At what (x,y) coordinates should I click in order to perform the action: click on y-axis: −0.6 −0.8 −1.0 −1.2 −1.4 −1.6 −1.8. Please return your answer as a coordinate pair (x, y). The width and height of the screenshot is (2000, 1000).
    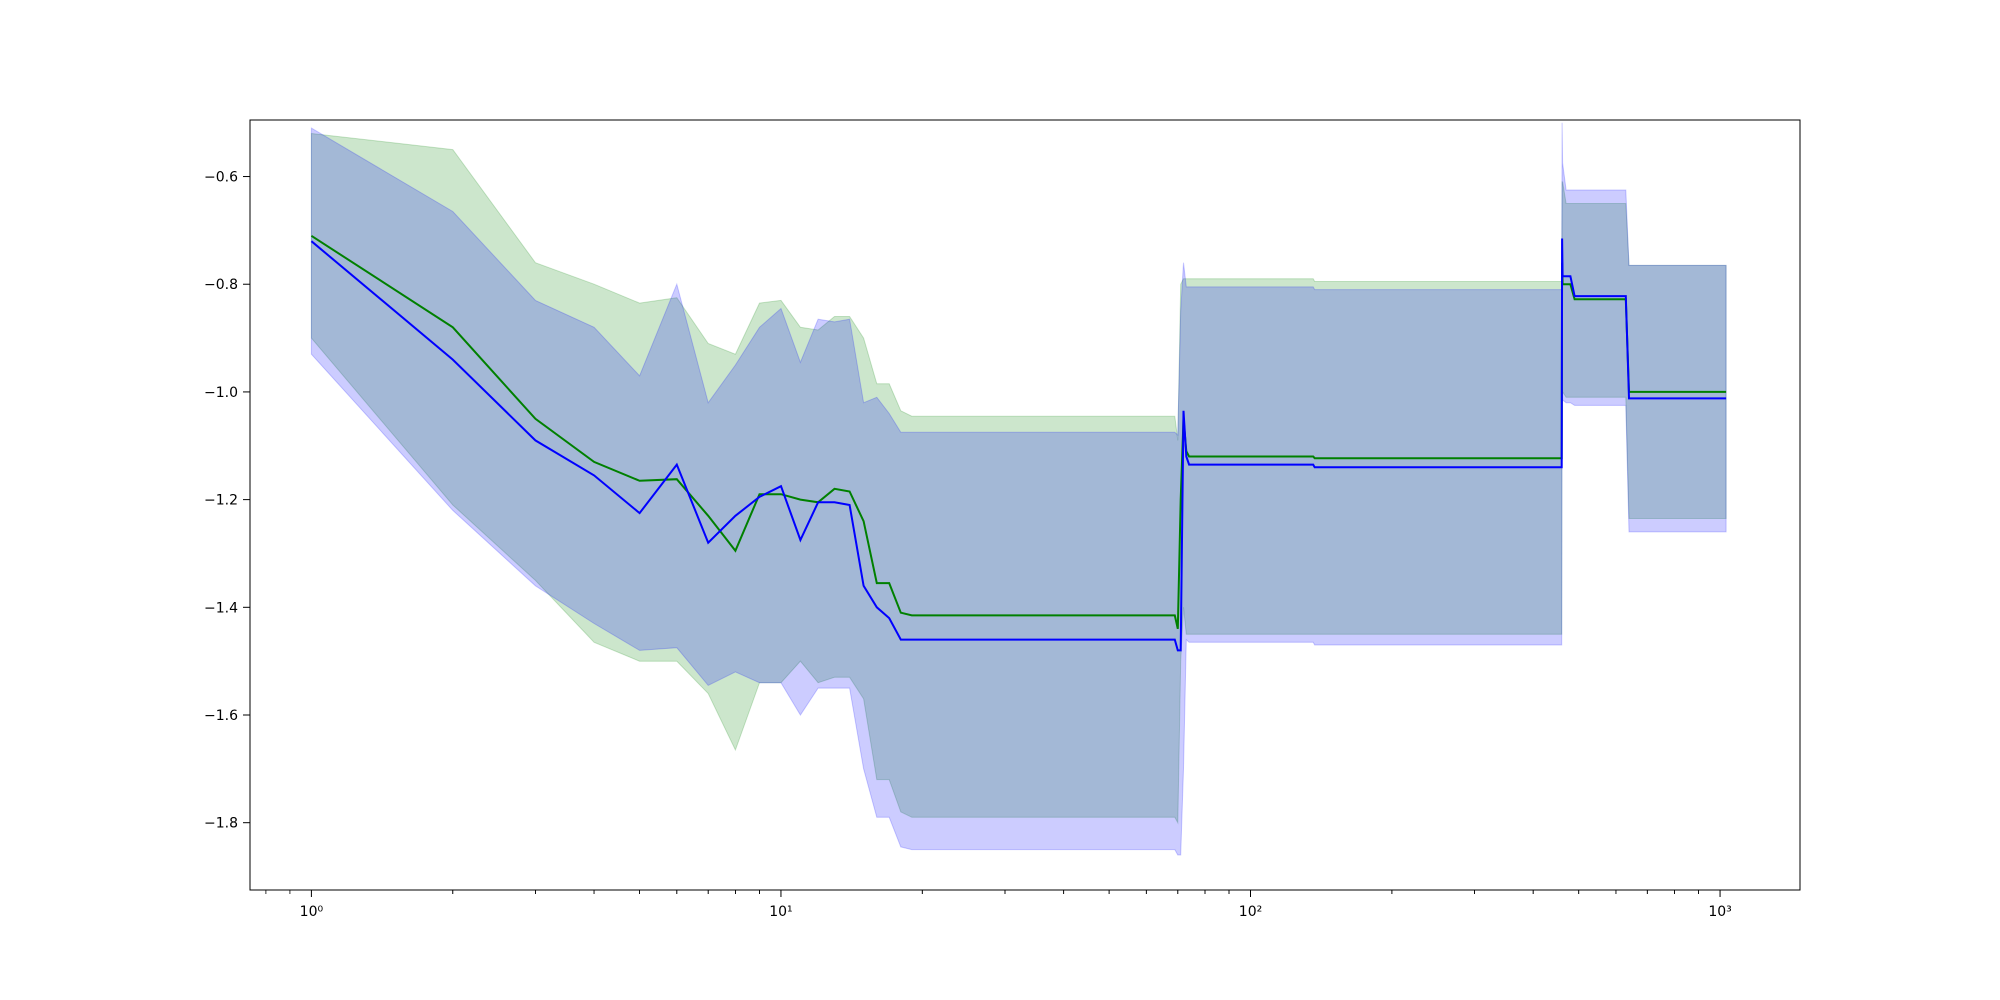
    Looking at the image, I should click on (227, 501).